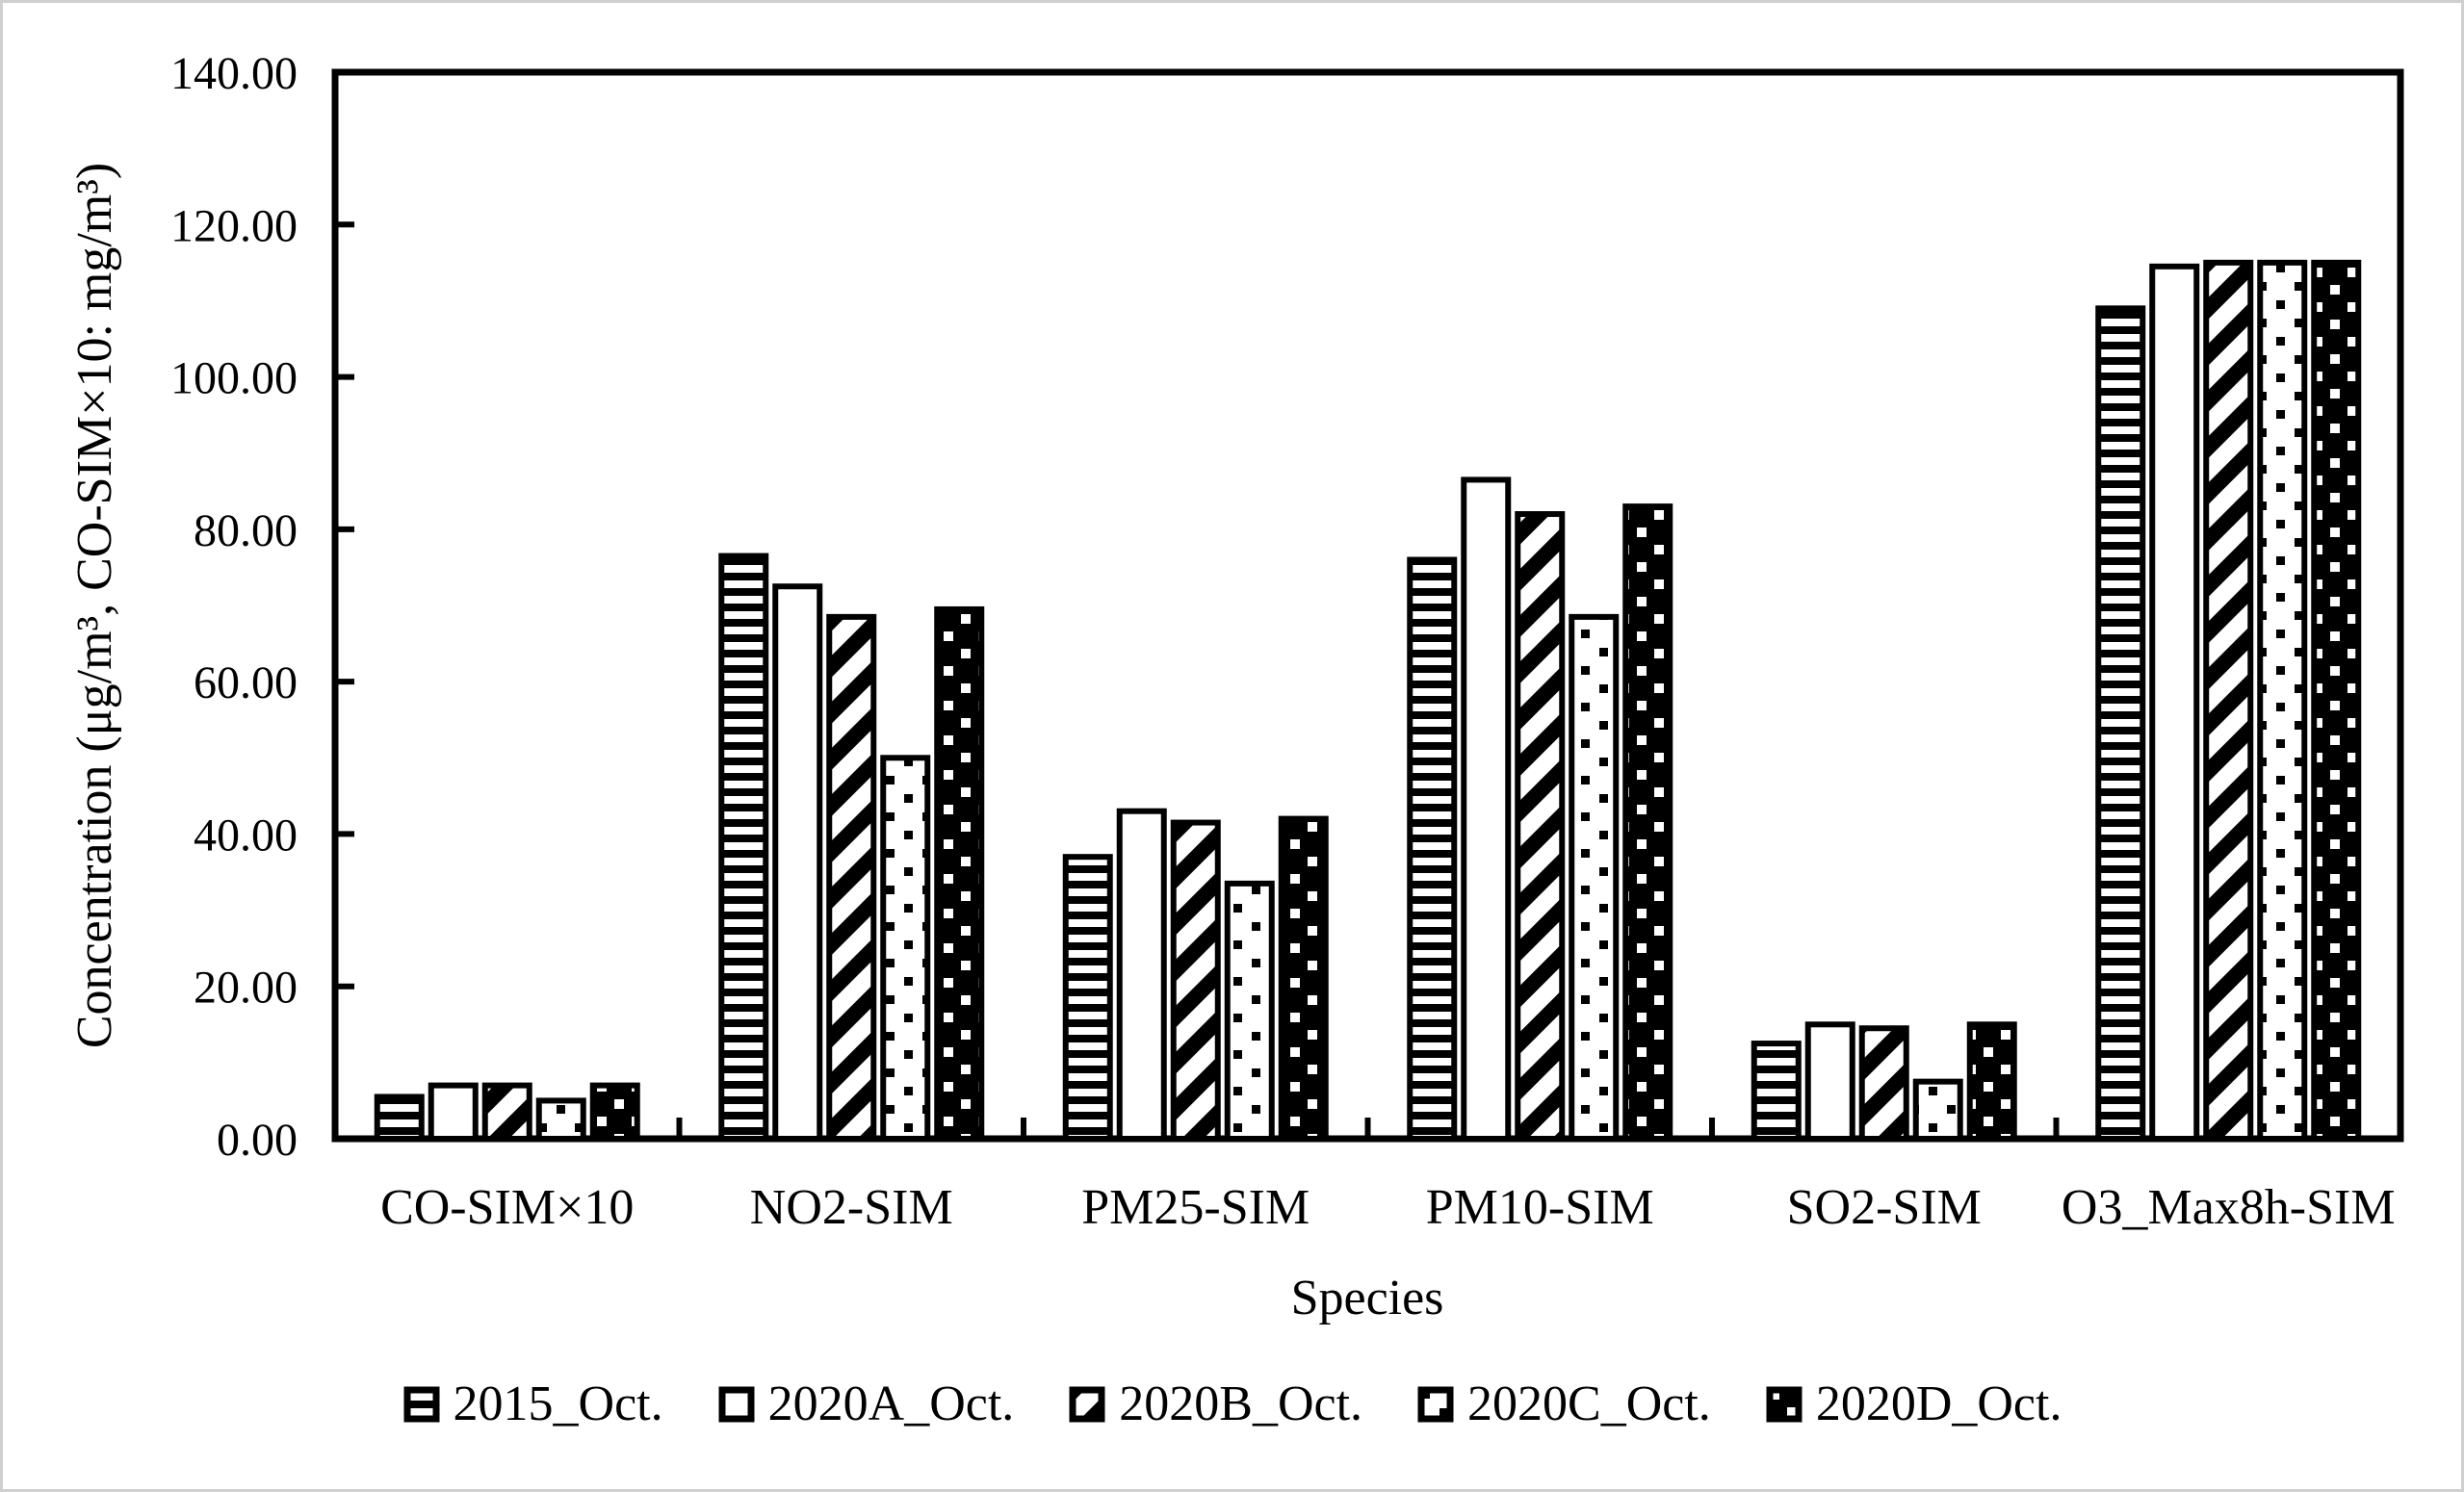 The width and height of the screenshot is (2464, 1492). Describe the element at coordinates (2174, 703) in the screenshot. I see `bar-2020A_Oct.-O3_Max8h-SIM` at that location.